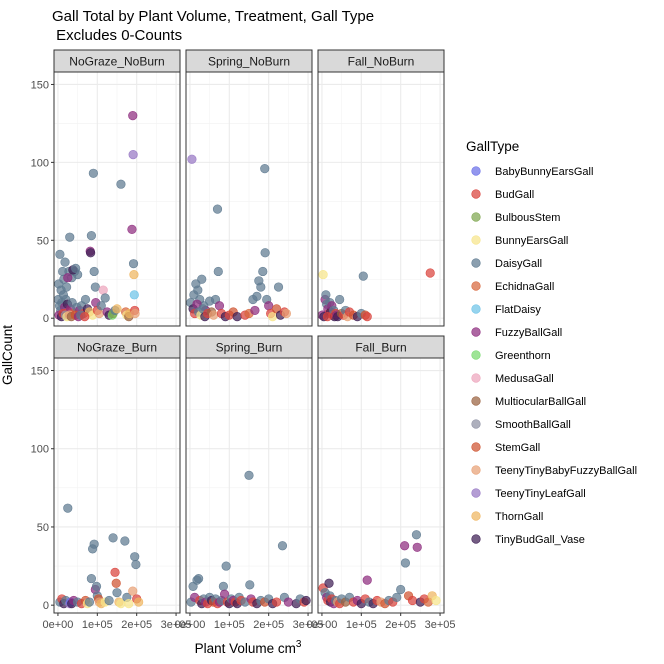 The width and height of the screenshot is (664, 664). Describe the element at coordinates (544, 172) in the screenshot. I see `legend-label: BabyBunnyEarsGall` at that location.